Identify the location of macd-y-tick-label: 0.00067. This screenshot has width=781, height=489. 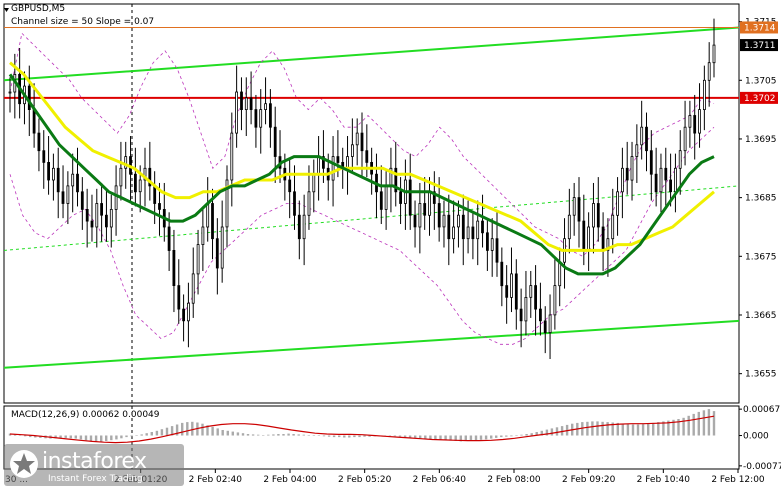
(761, 410).